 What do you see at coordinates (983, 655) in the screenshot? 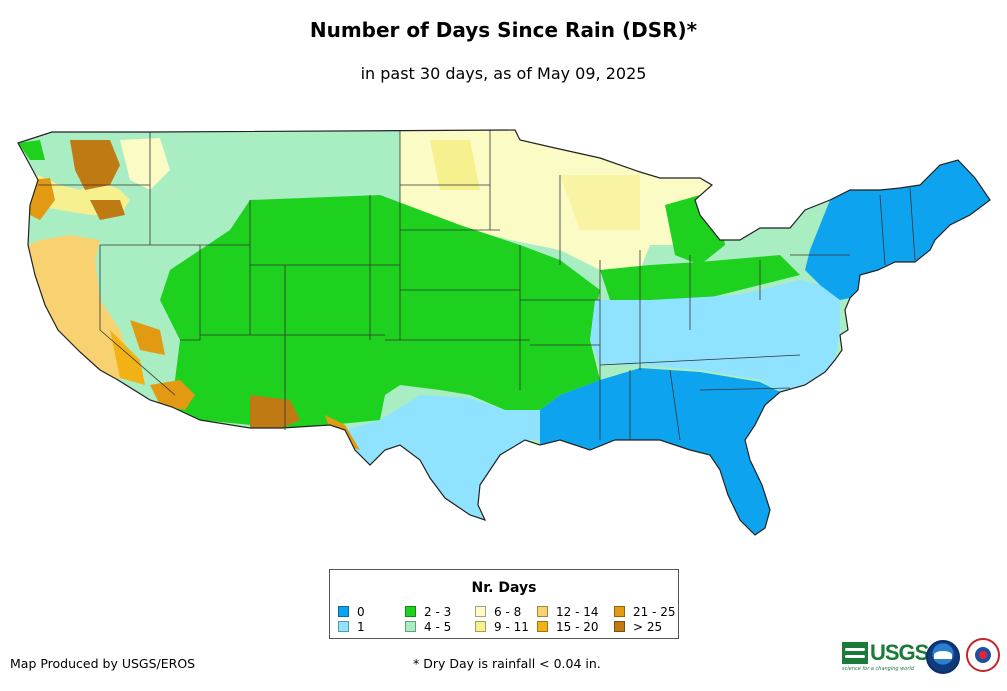
I see `nws-logo` at bounding box center [983, 655].